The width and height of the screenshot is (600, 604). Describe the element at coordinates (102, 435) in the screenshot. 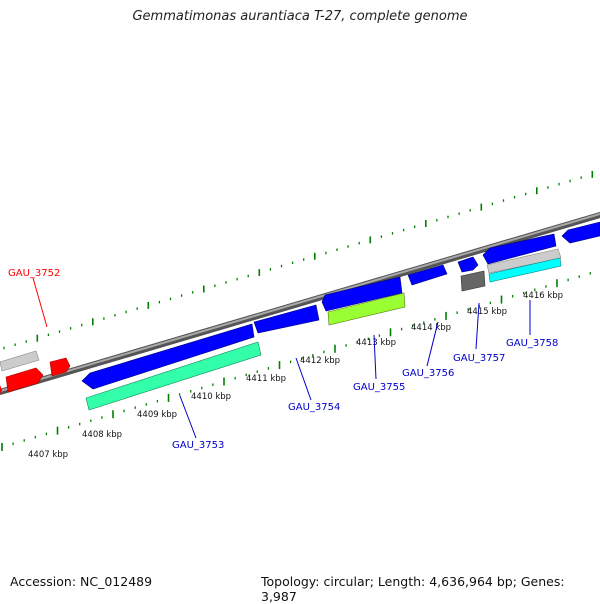

I see `kbp-label: 4408 kbp` at that location.